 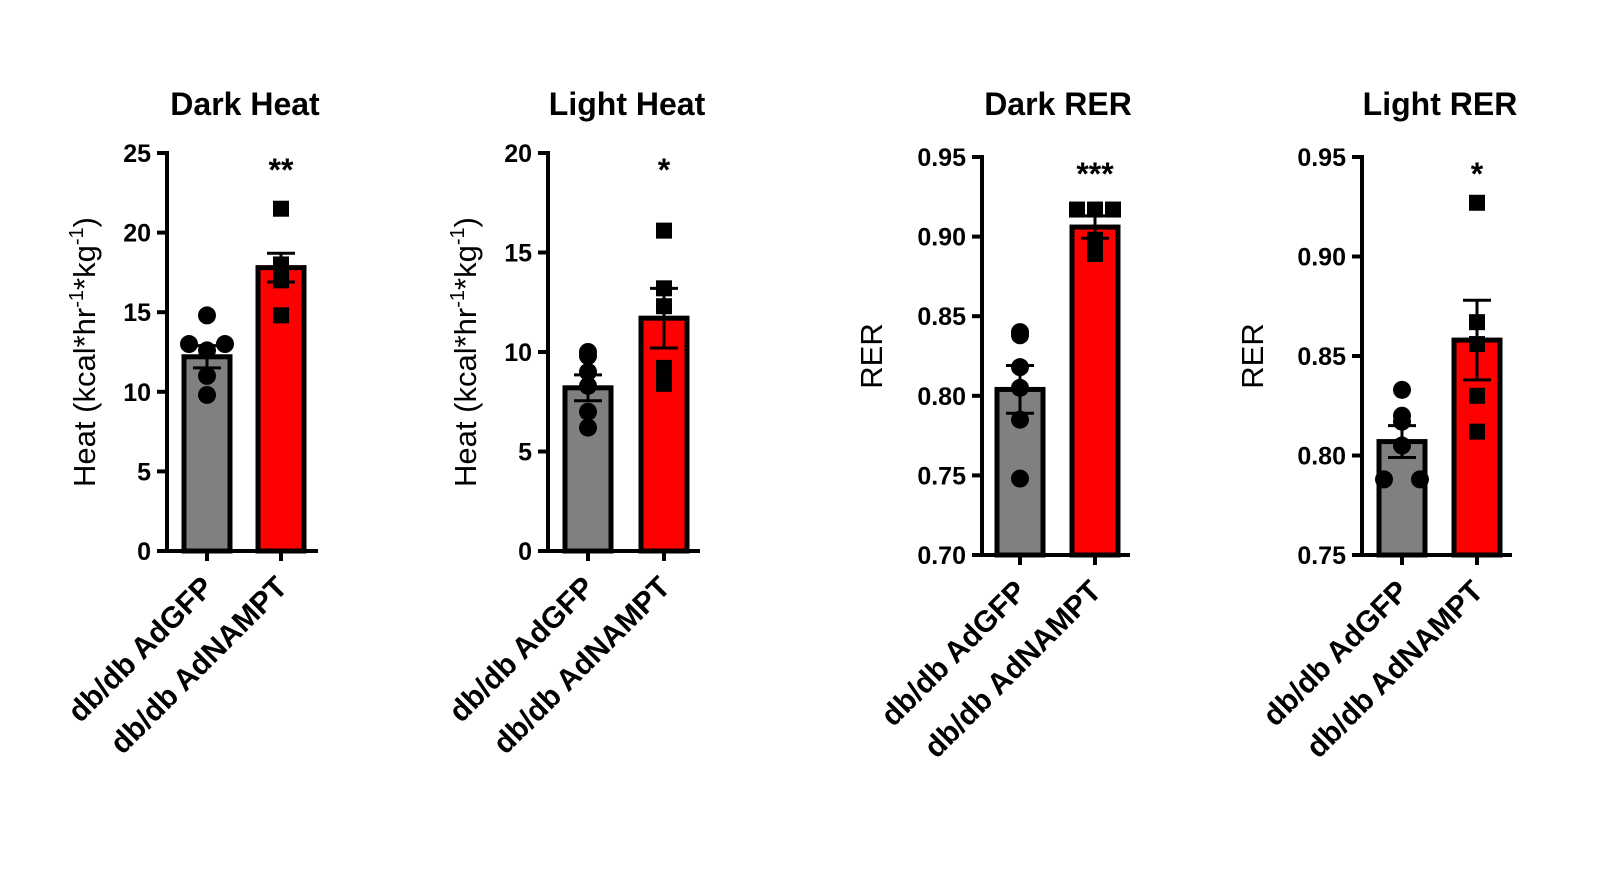 I want to click on chart-title: Light RER, so click(x=1440, y=104).